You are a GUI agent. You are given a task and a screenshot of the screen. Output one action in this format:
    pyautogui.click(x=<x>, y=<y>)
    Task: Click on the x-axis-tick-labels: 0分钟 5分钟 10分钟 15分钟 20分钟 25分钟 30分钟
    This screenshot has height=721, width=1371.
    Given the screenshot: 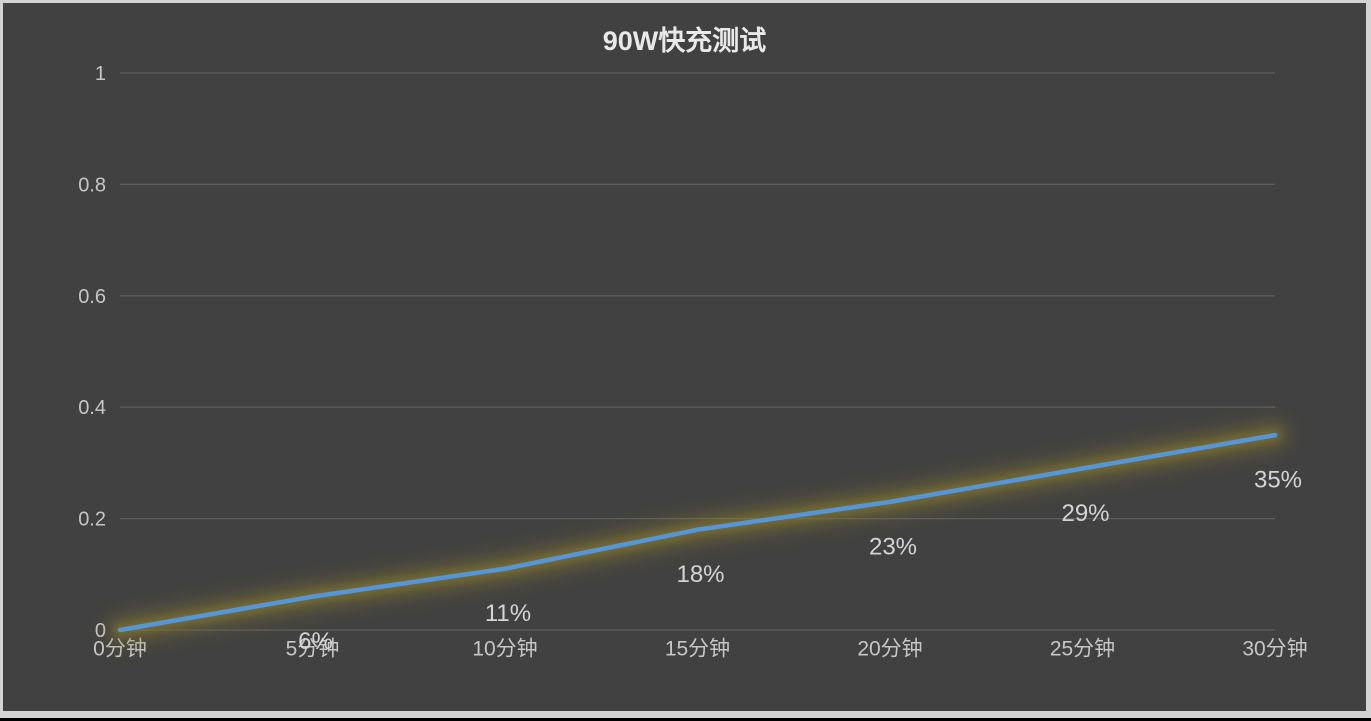 What is the action you would take?
    pyautogui.click(x=700, y=649)
    